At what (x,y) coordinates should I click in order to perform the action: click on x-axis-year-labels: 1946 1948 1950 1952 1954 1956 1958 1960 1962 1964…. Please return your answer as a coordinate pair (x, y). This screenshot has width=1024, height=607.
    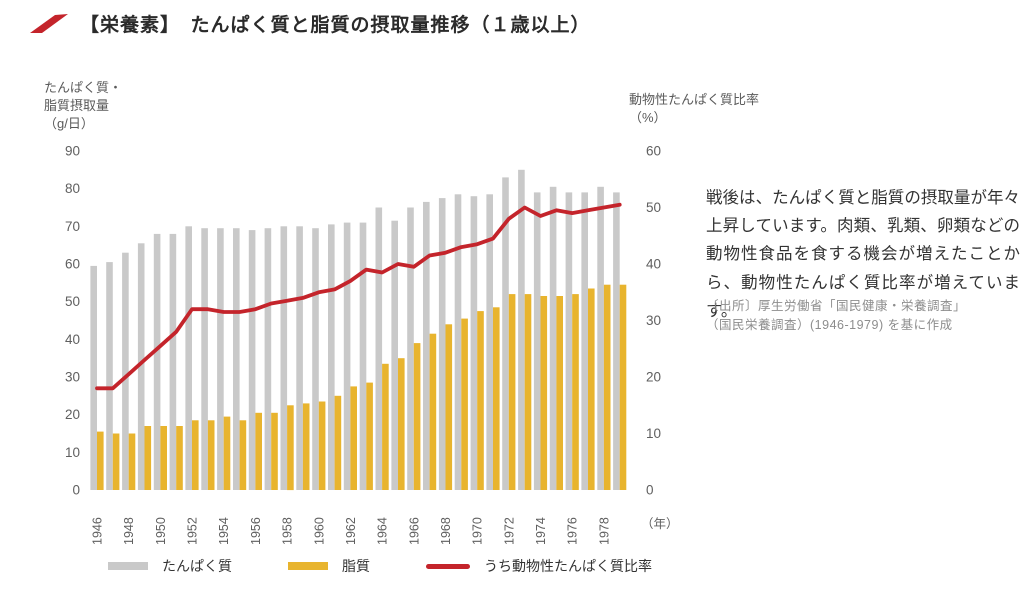
    Looking at the image, I should click on (351, 531).